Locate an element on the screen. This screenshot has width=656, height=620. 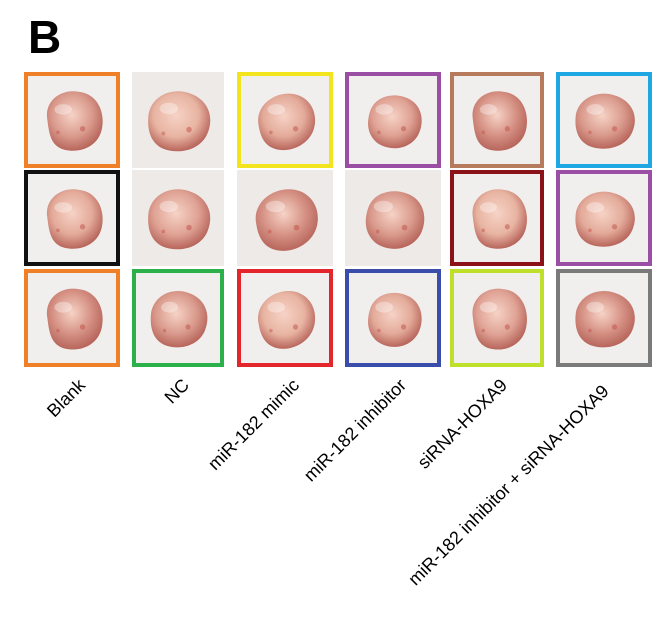
group-label-3: miR-182 inhibitor is located at coordinates (355, 430).